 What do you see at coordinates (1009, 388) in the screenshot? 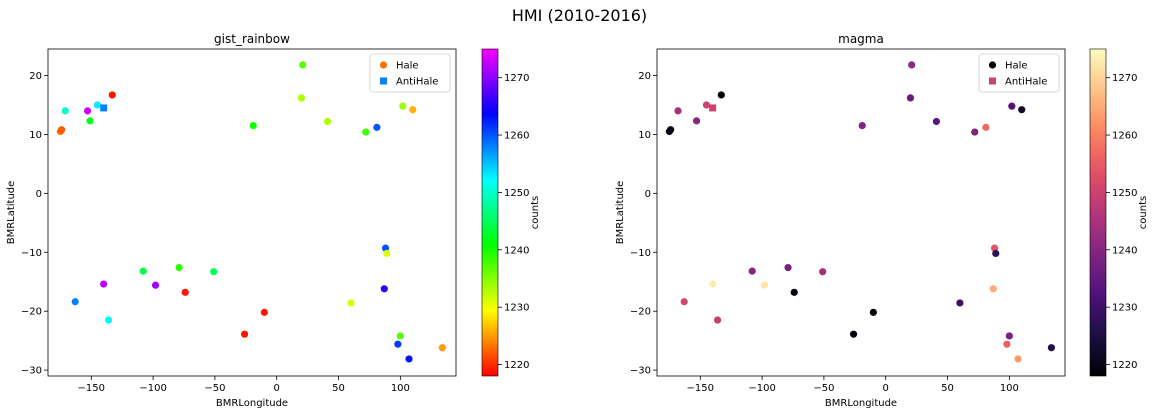
I see `x-tick-label: 100` at bounding box center [1009, 388].